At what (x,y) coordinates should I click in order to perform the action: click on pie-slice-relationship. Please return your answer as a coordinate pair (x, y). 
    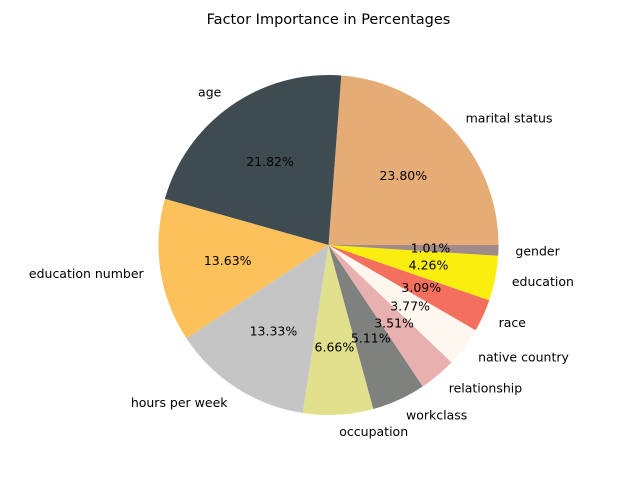
    Looking at the image, I should click on (390, 316).